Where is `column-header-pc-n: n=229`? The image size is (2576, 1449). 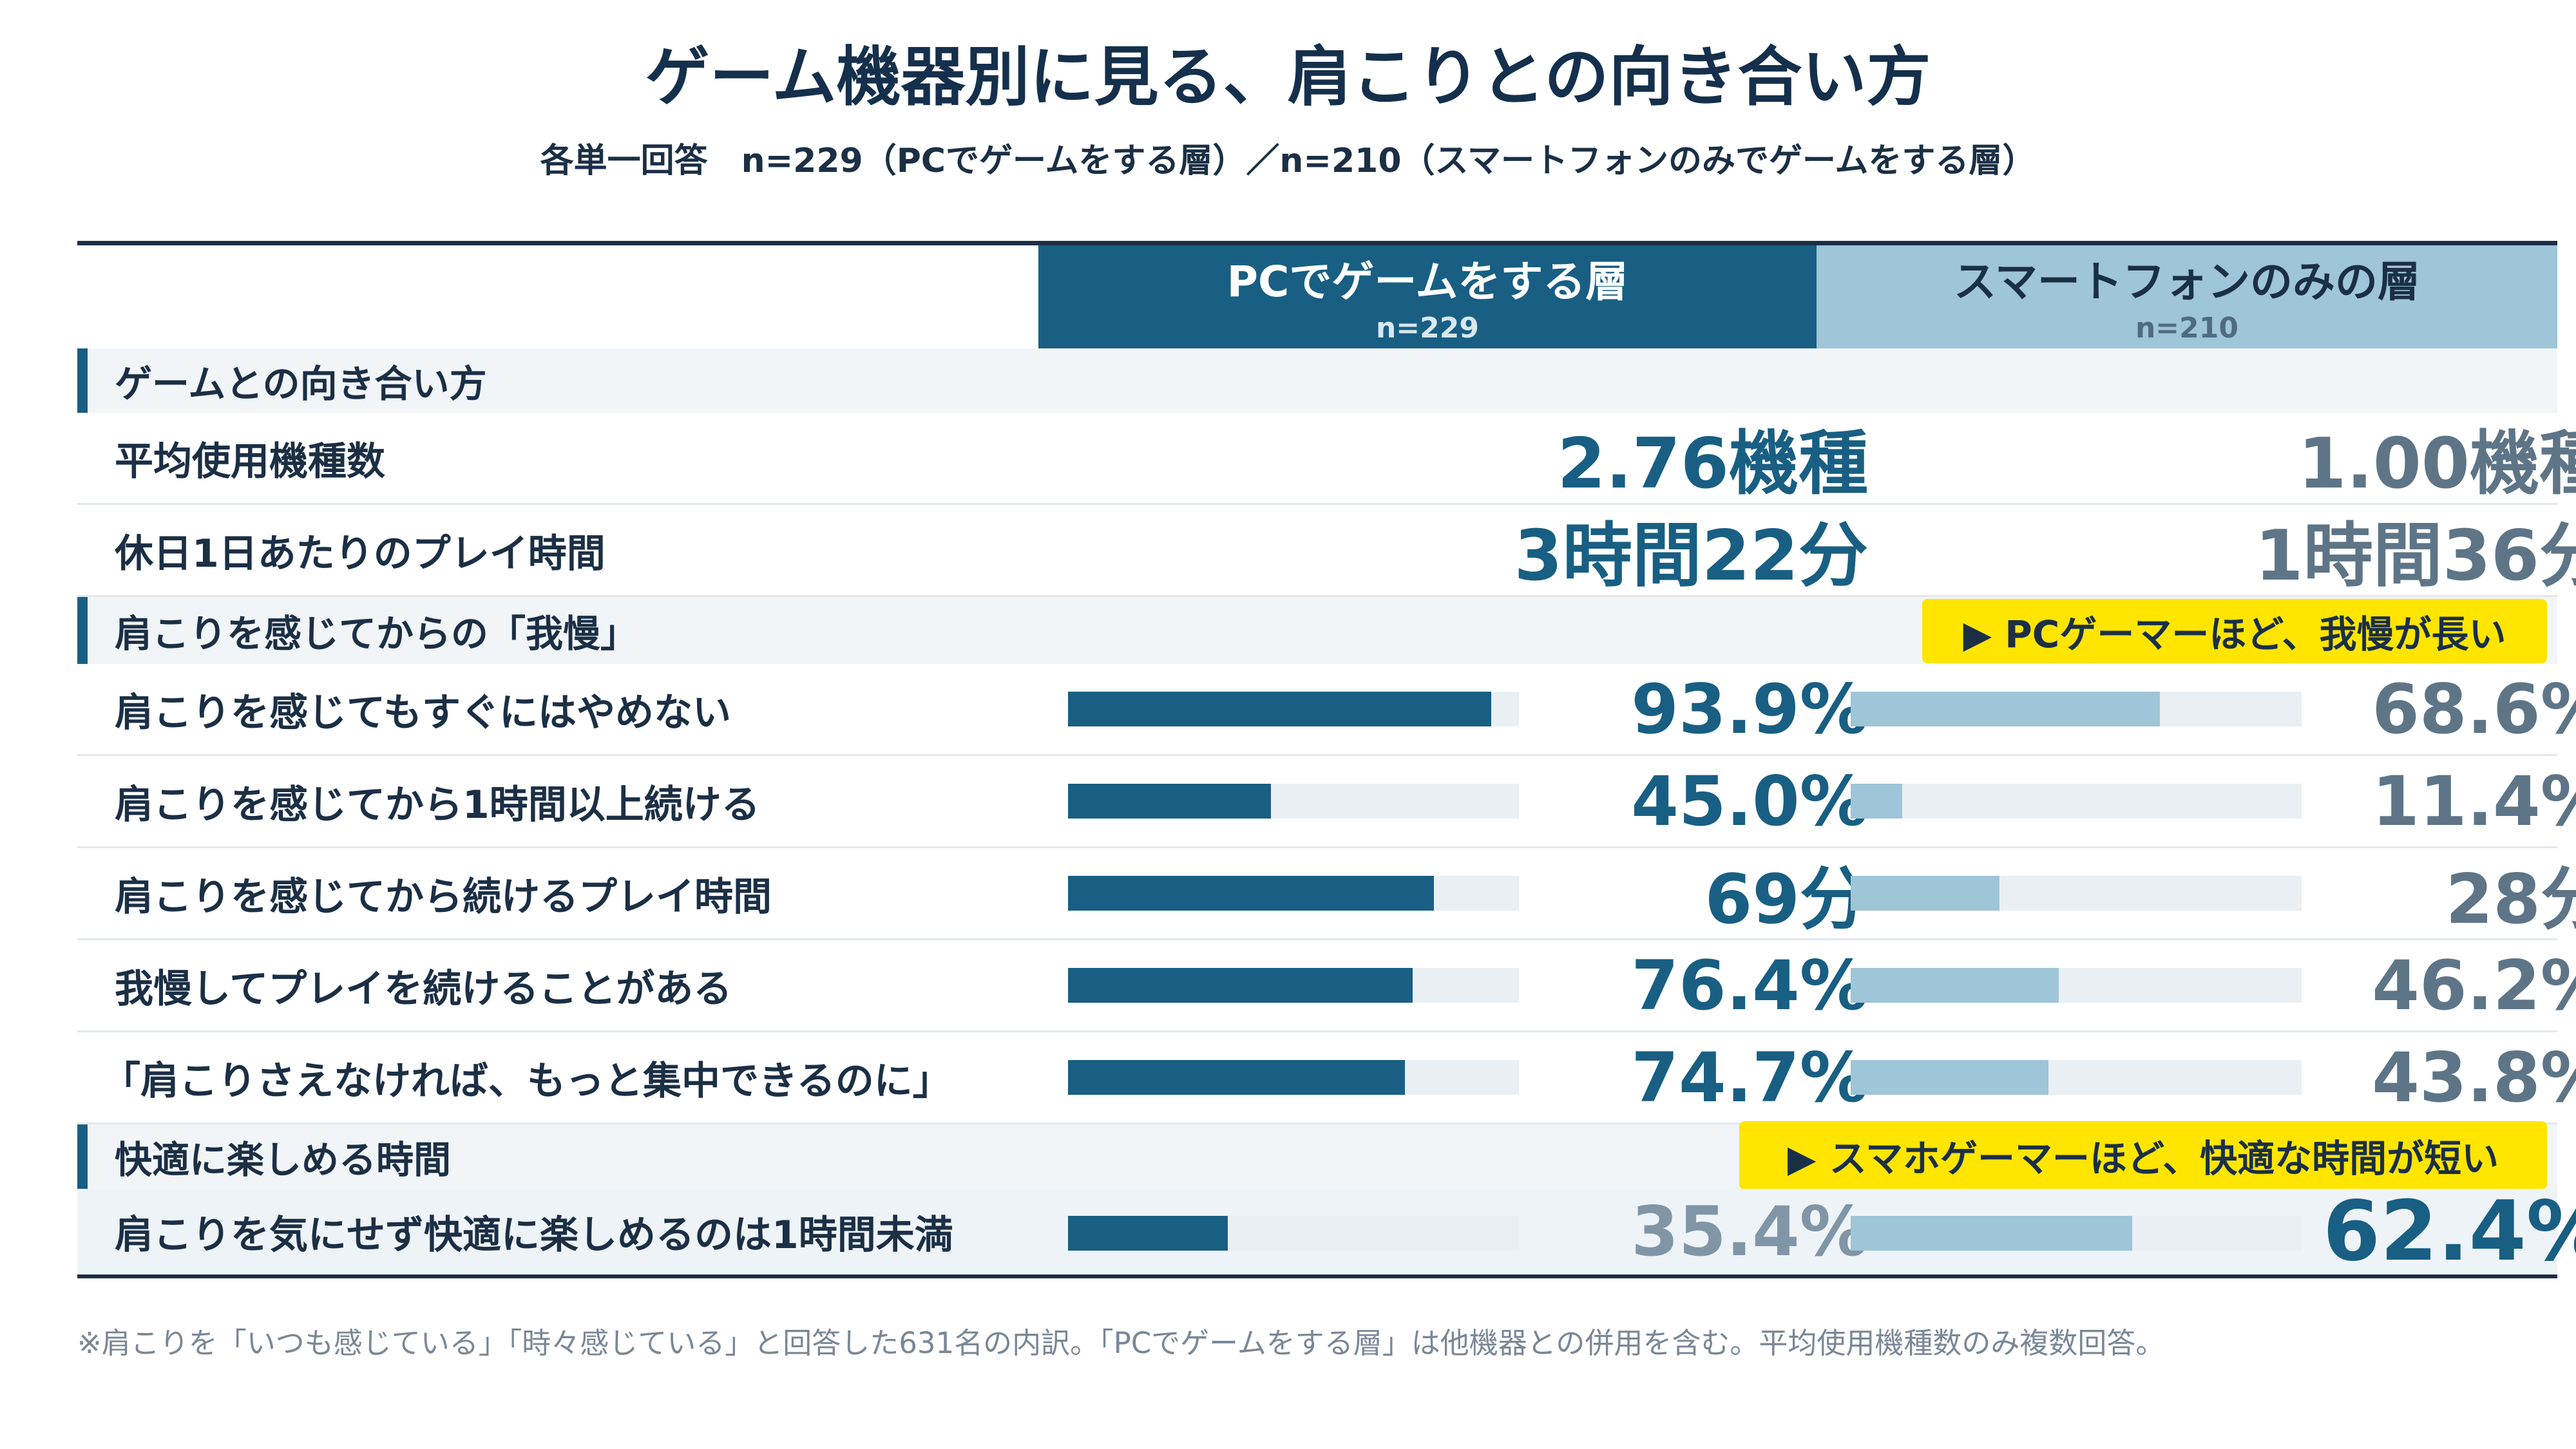
column-header-pc-n: n=229 is located at coordinates (1427, 328).